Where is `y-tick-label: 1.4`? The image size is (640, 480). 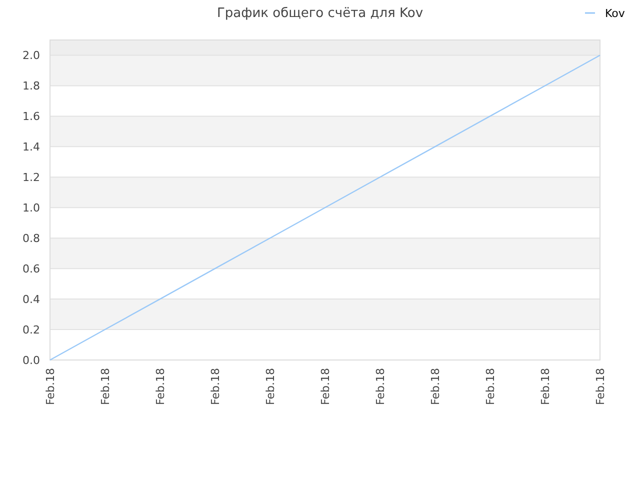
y-tick-label: 1.4 is located at coordinates (31, 147).